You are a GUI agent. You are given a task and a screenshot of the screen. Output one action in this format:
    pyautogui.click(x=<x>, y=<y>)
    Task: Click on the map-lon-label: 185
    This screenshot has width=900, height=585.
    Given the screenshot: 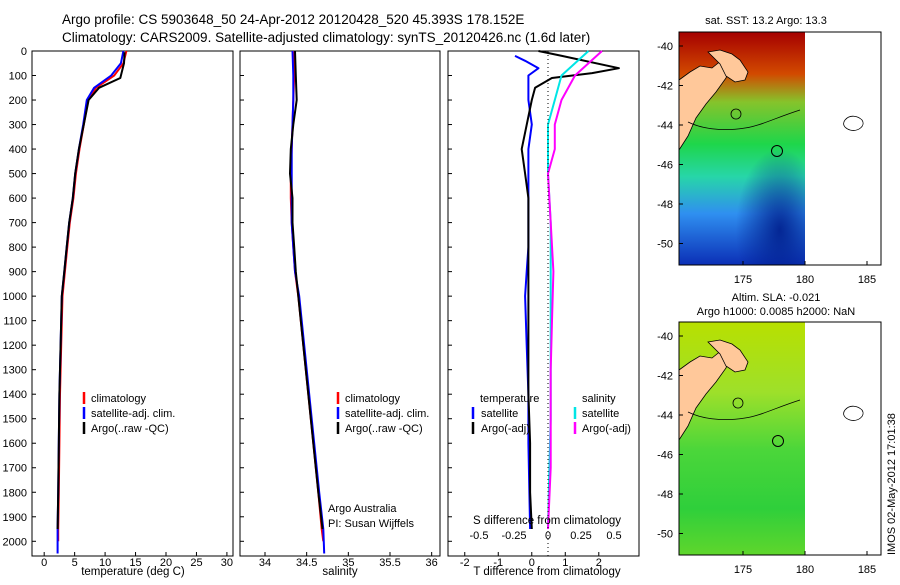 What is the action you would take?
    pyautogui.click(x=867, y=570)
    